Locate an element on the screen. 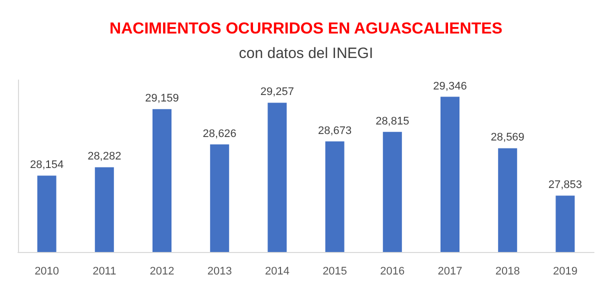 The height and width of the screenshot is (302, 612). data-label: 28,282 is located at coordinates (105, 156).